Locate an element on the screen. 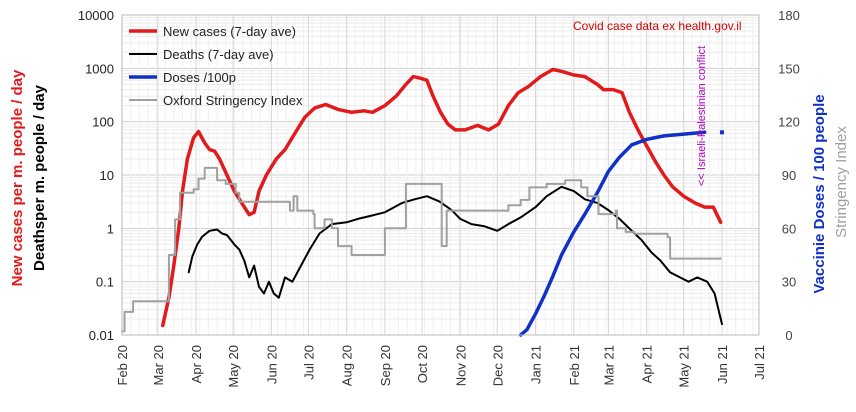 The image size is (856, 412). y-right-tick-label: 60 is located at coordinates (789, 228).